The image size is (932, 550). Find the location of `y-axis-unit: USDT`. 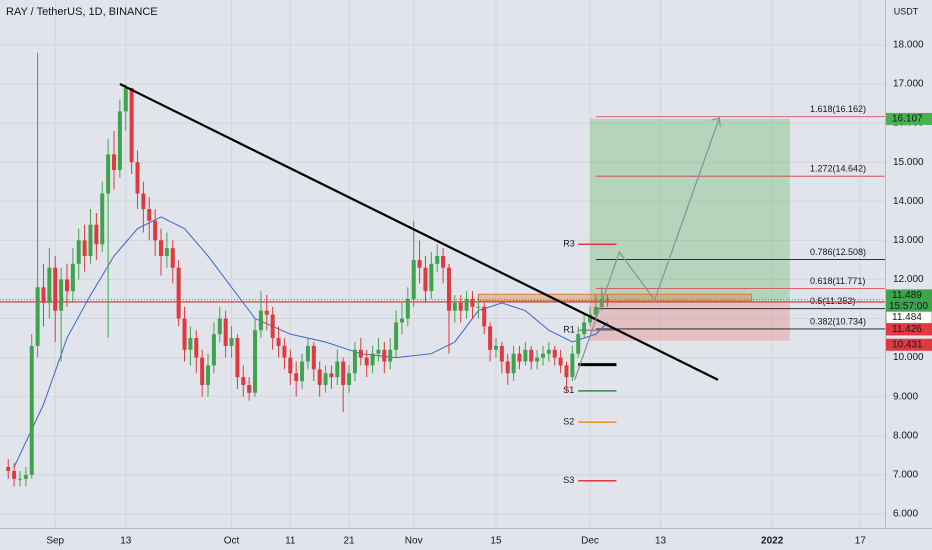

y-axis-unit: USDT is located at coordinates (906, 11).